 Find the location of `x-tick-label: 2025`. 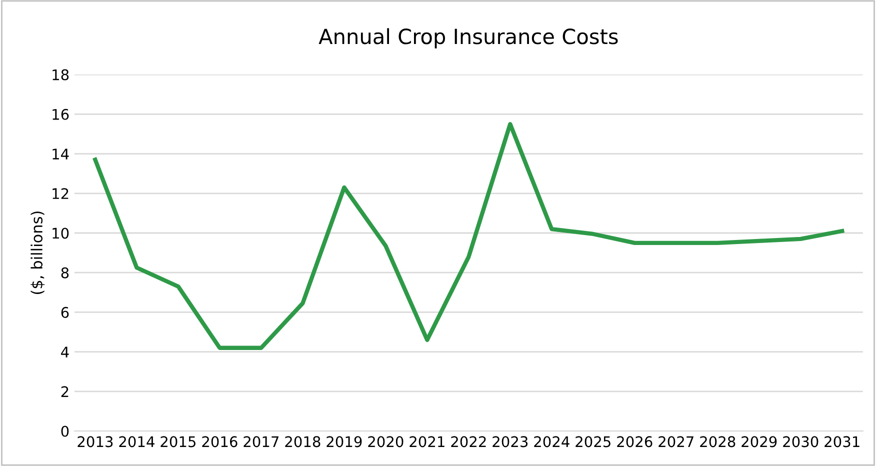

x-tick-label: 2025 is located at coordinates (593, 442).